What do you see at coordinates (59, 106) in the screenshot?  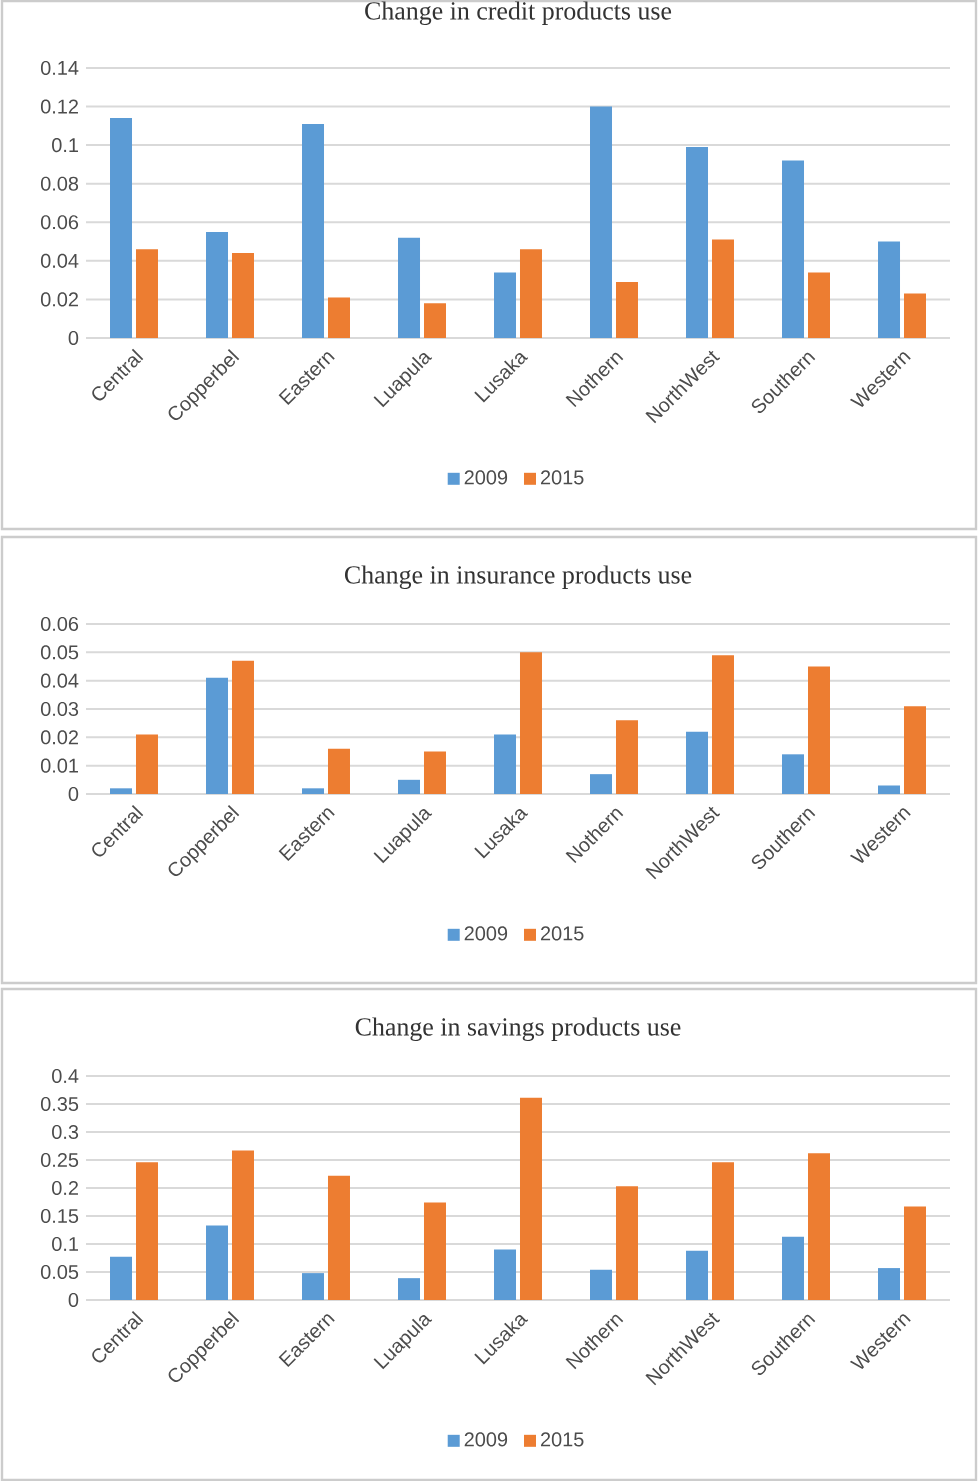 I see `y-tick-label: 0.12` at bounding box center [59, 106].